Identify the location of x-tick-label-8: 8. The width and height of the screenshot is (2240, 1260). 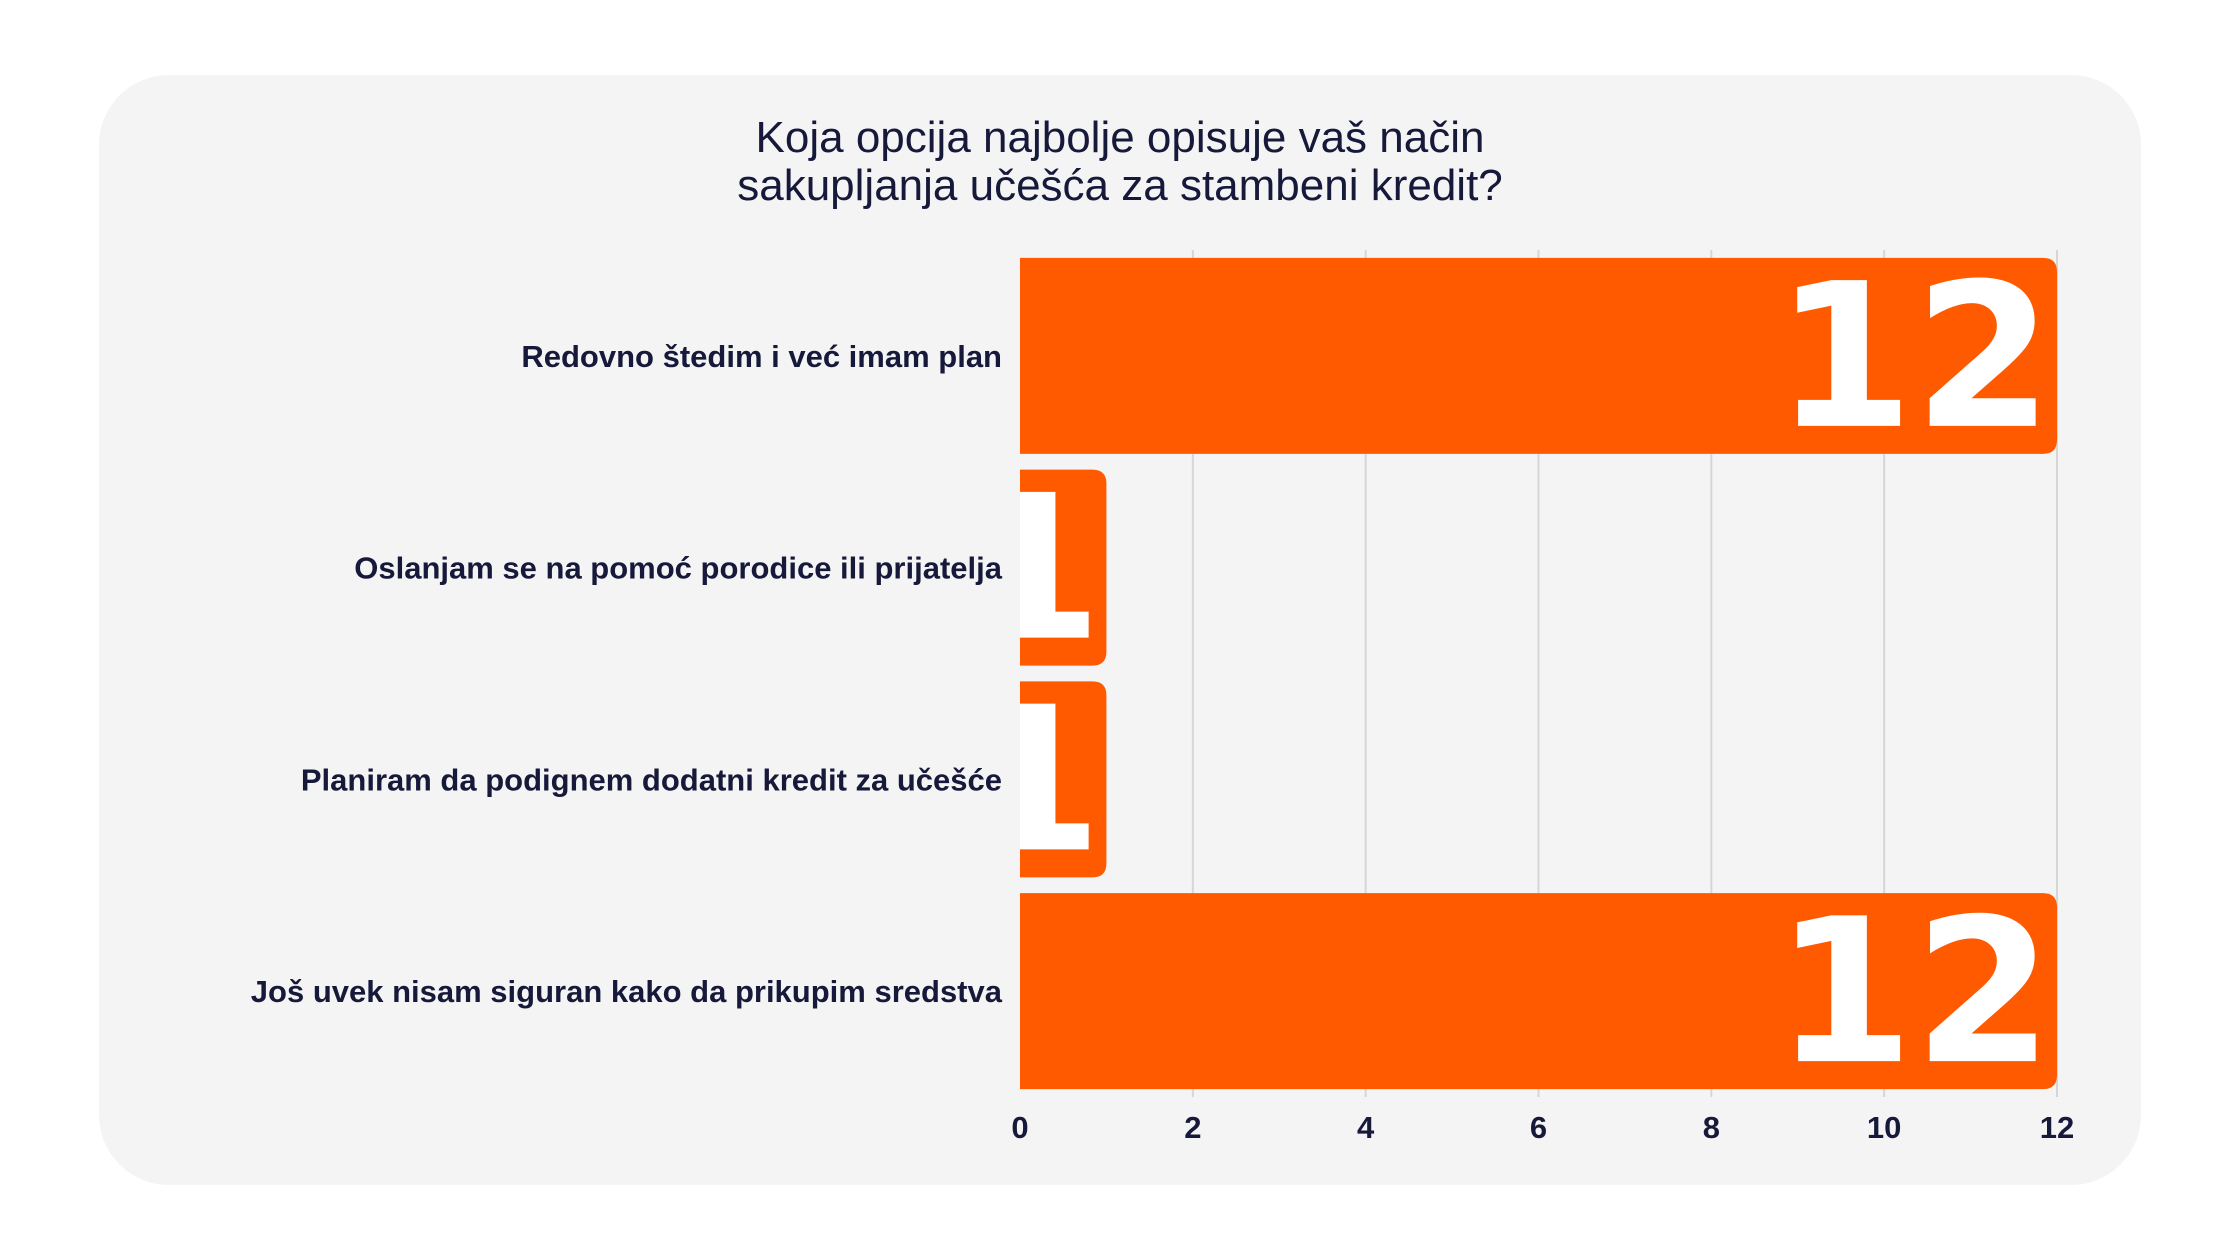
(1711, 1127).